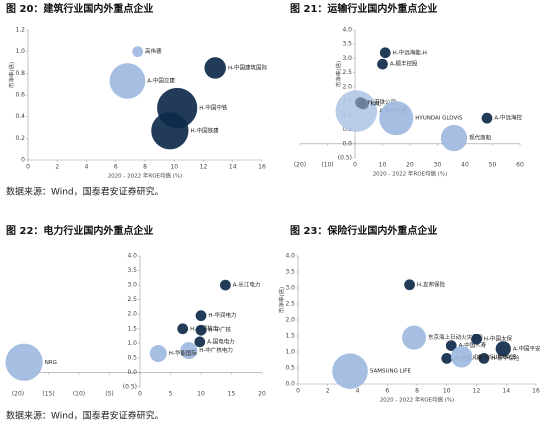 This screenshot has width=553, height=426. What do you see at coordinates (327, 165) in the screenshot?
I see `x-tick-label: (10)` at bounding box center [327, 165].